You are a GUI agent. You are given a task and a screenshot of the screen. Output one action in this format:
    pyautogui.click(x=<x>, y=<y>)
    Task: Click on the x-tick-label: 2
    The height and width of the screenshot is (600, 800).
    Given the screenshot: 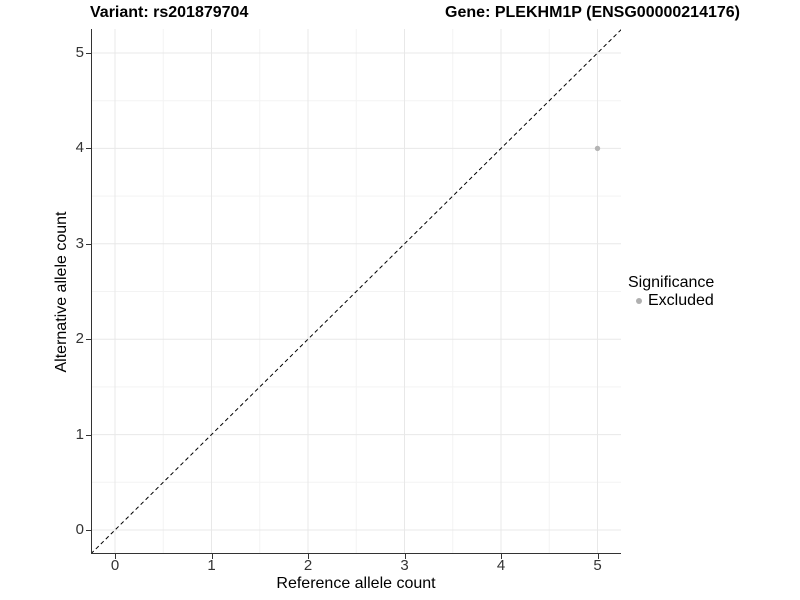 What is the action you would take?
    pyautogui.click(x=308, y=565)
    